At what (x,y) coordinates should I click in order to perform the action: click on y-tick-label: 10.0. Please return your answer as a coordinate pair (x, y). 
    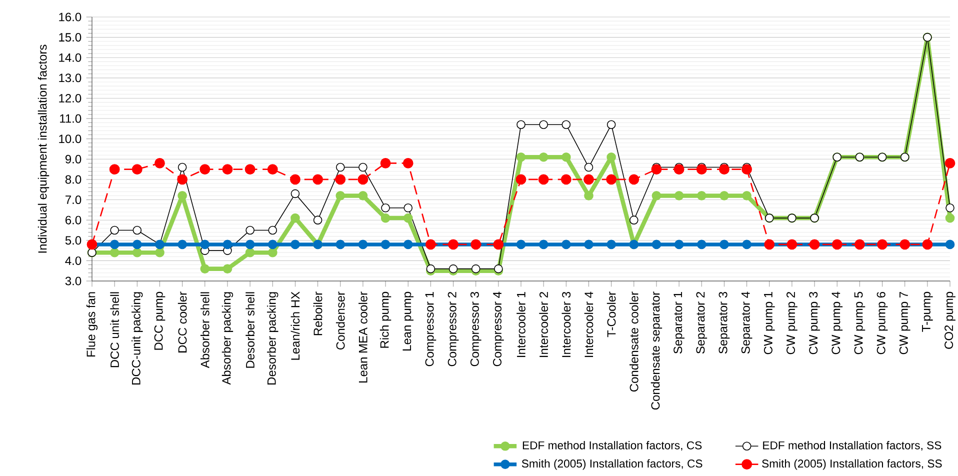
    Looking at the image, I should click on (70, 139).